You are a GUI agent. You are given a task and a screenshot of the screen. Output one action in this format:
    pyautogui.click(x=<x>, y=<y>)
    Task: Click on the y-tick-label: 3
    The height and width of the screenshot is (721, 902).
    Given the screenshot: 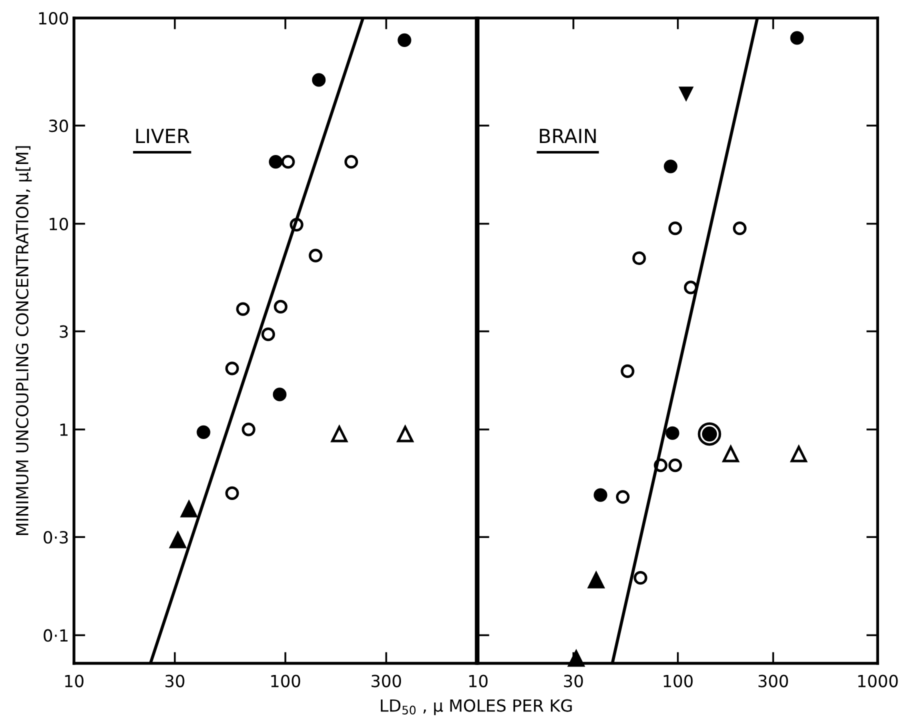 What is the action you would take?
    pyautogui.click(x=64, y=331)
    